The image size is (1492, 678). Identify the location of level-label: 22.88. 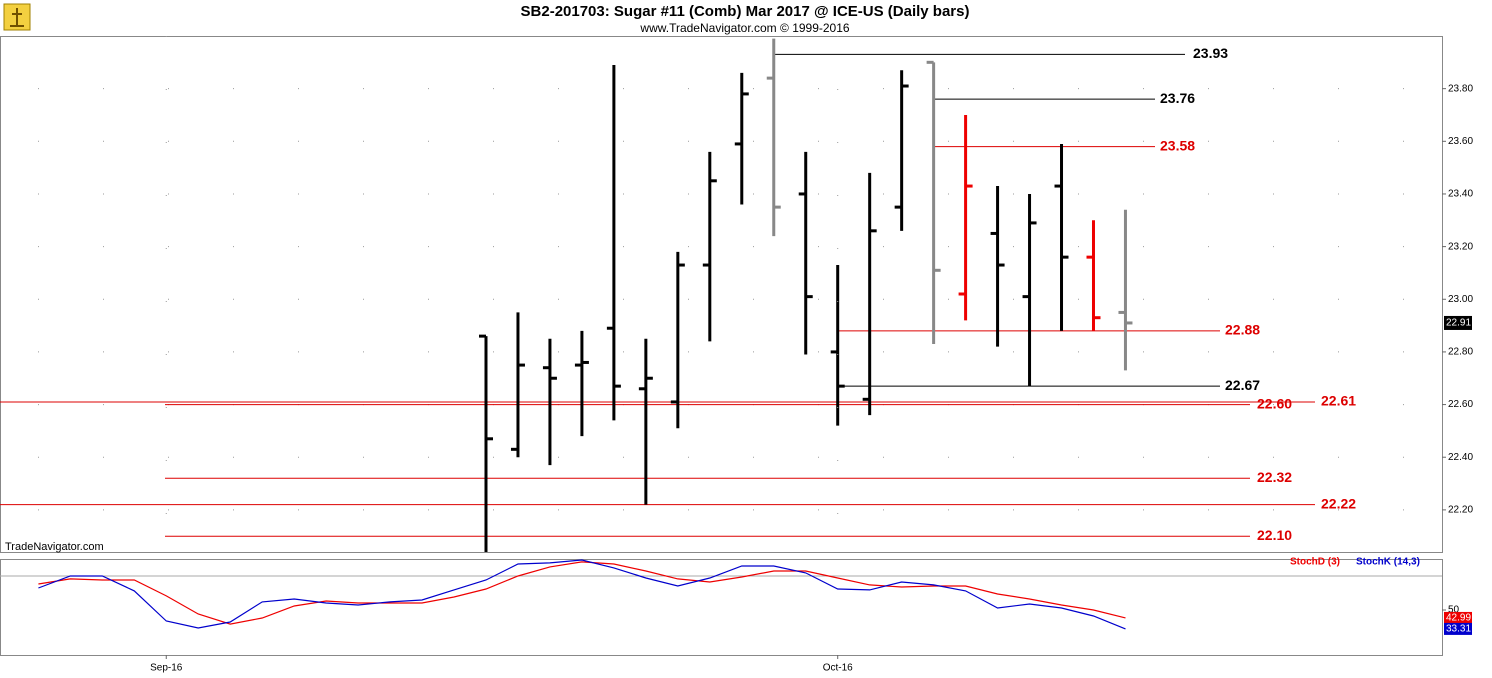
(1242, 330).